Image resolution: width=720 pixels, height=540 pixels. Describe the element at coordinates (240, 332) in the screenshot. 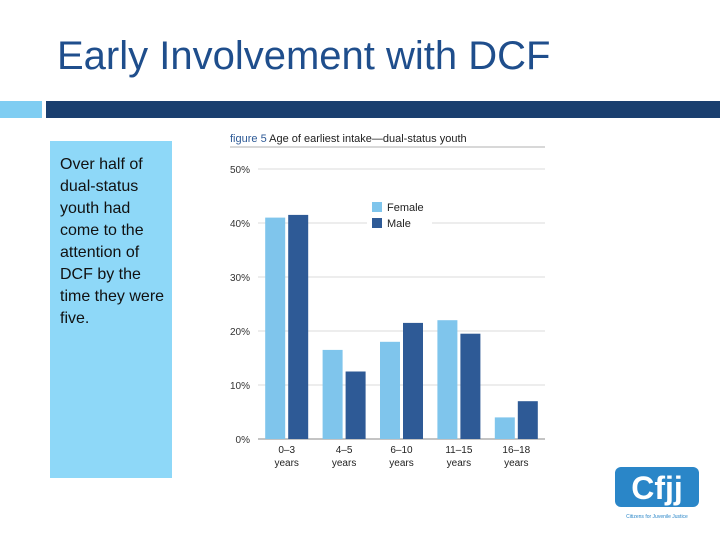

I see `y-tick-label: 20%` at that location.